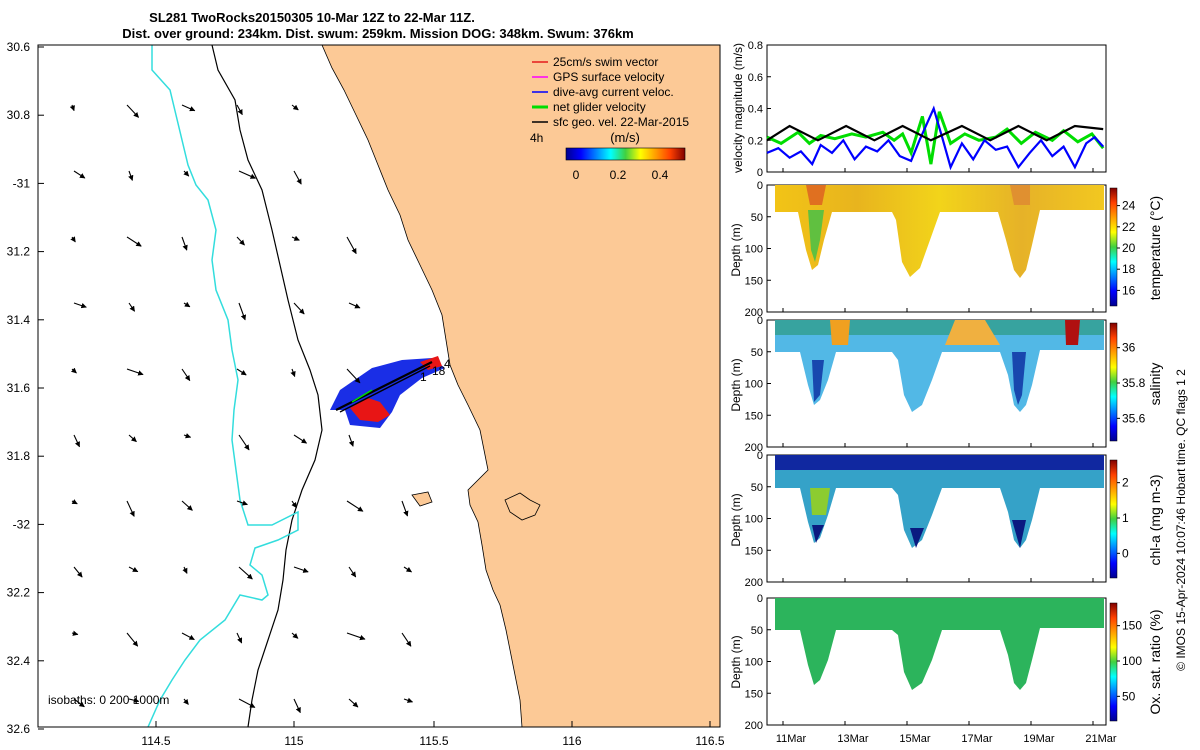 This screenshot has height=750, width=1200. I want to click on velocity-y-tick-label: 0.2, so click(755, 141).